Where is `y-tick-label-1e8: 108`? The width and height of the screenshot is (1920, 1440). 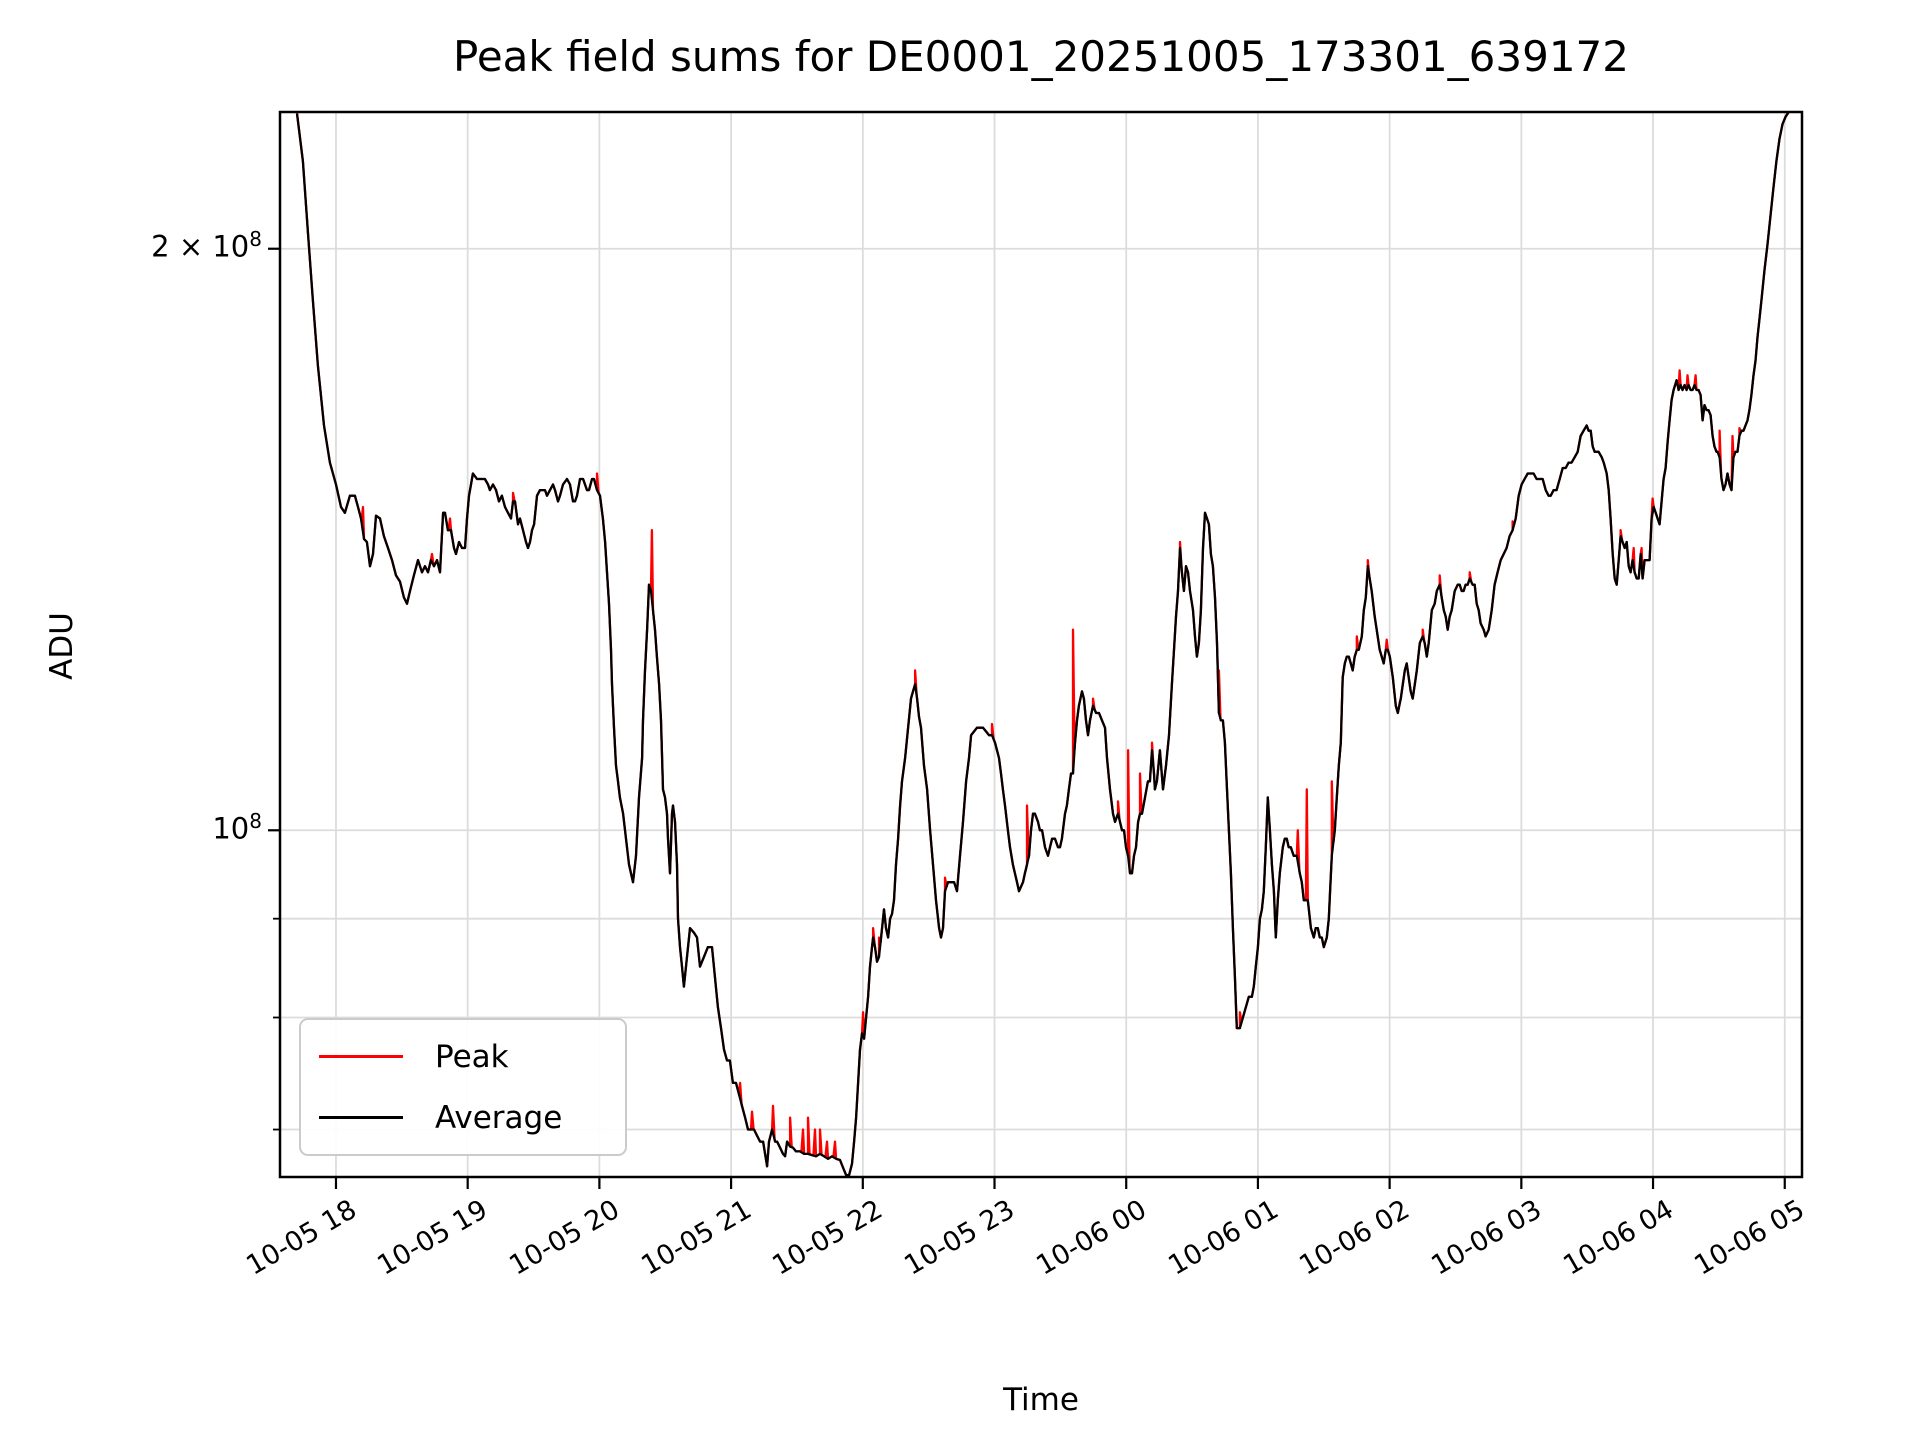 y-tick-label-1e8: 108 is located at coordinates (237, 827).